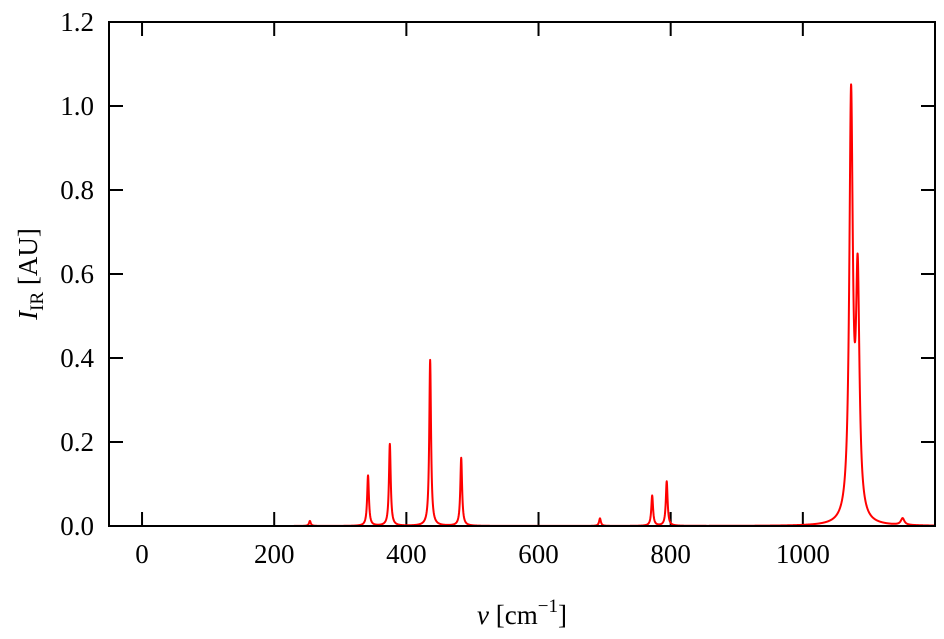 The width and height of the screenshot is (944, 639). I want to click on y-tick-label: 0.8, so click(77, 190).